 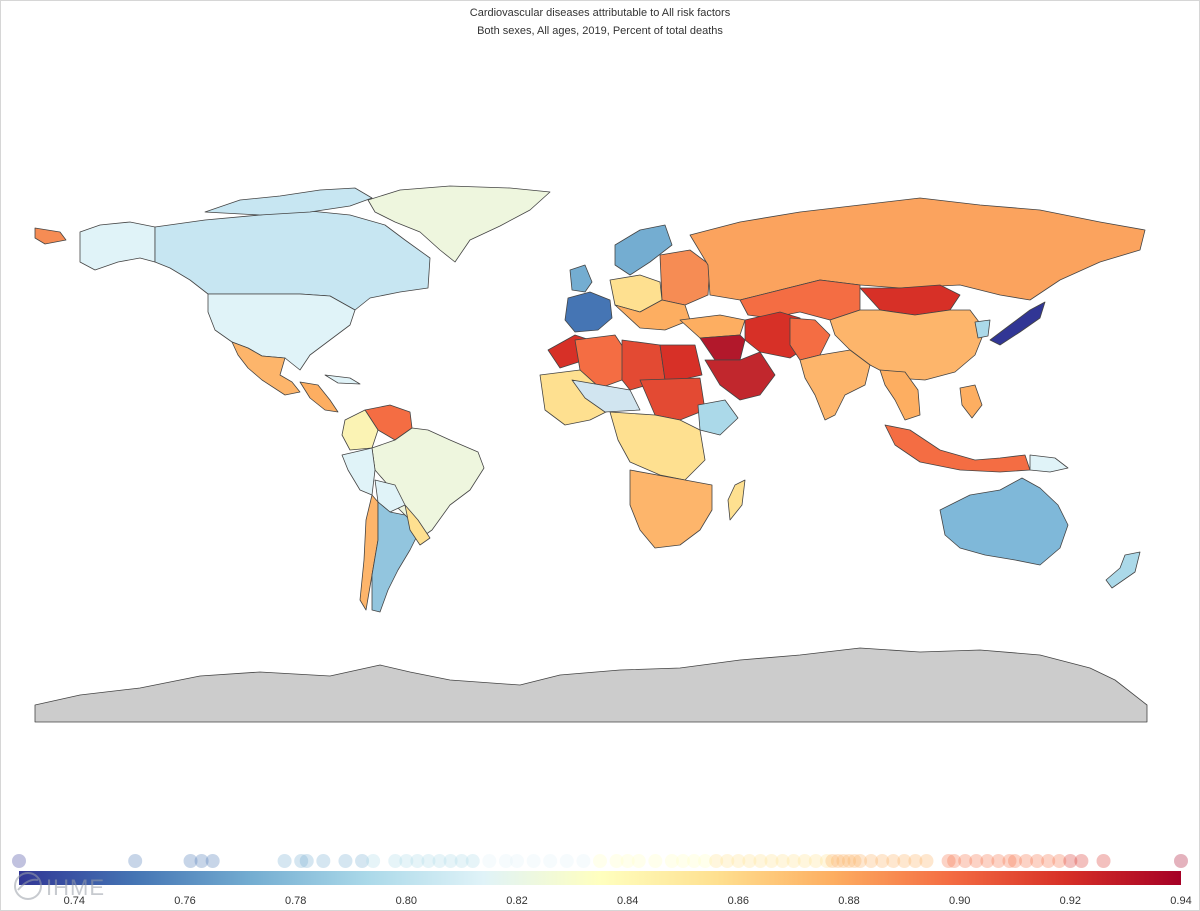 I want to click on region-papua, so click(x=1049, y=463).